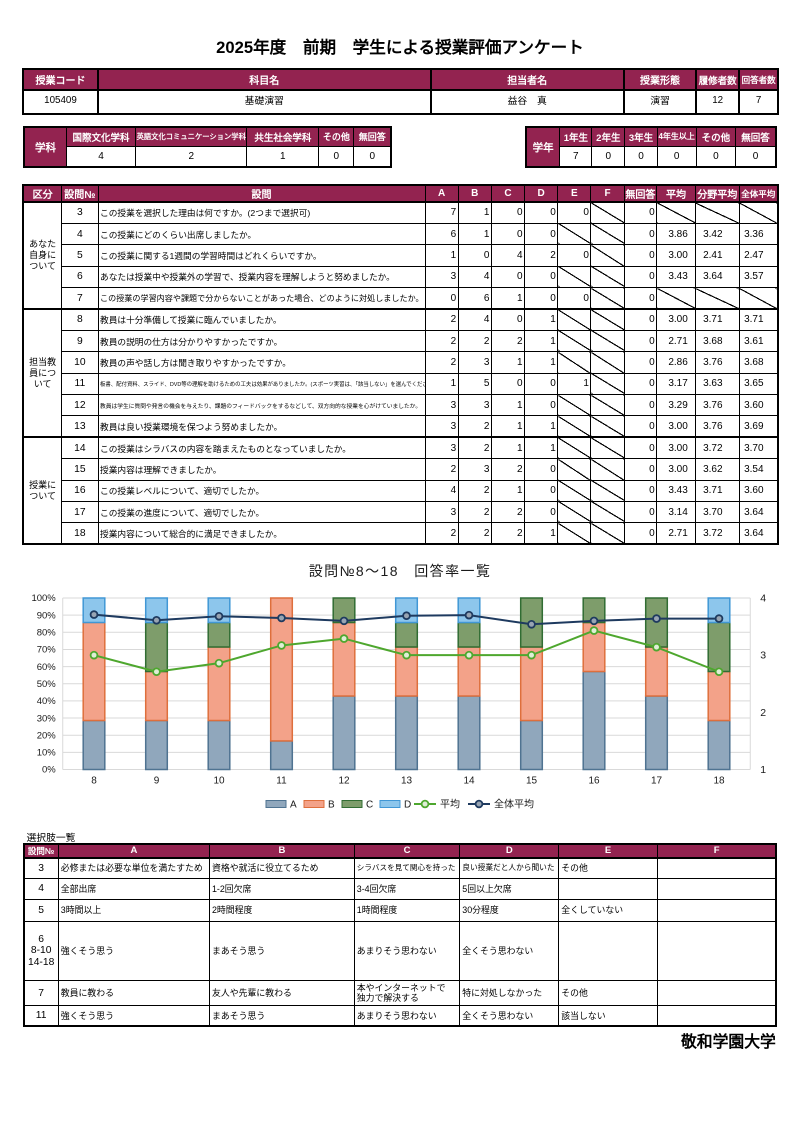 Image resolution: width=800 pixels, height=1131 pixels. I want to click on svg-text: 16, so click(594, 781).